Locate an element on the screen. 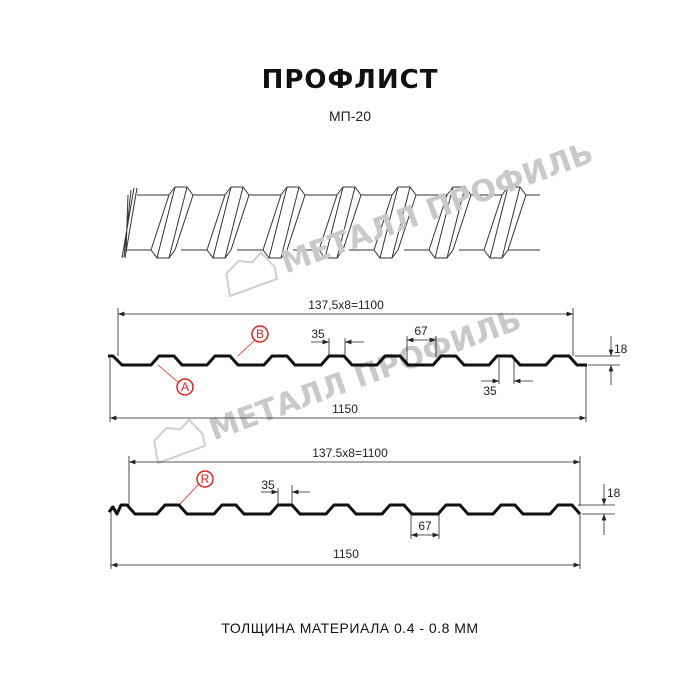 This screenshot has height=700, width=700. model-name: МП-20 is located at coordinates (350, 116).